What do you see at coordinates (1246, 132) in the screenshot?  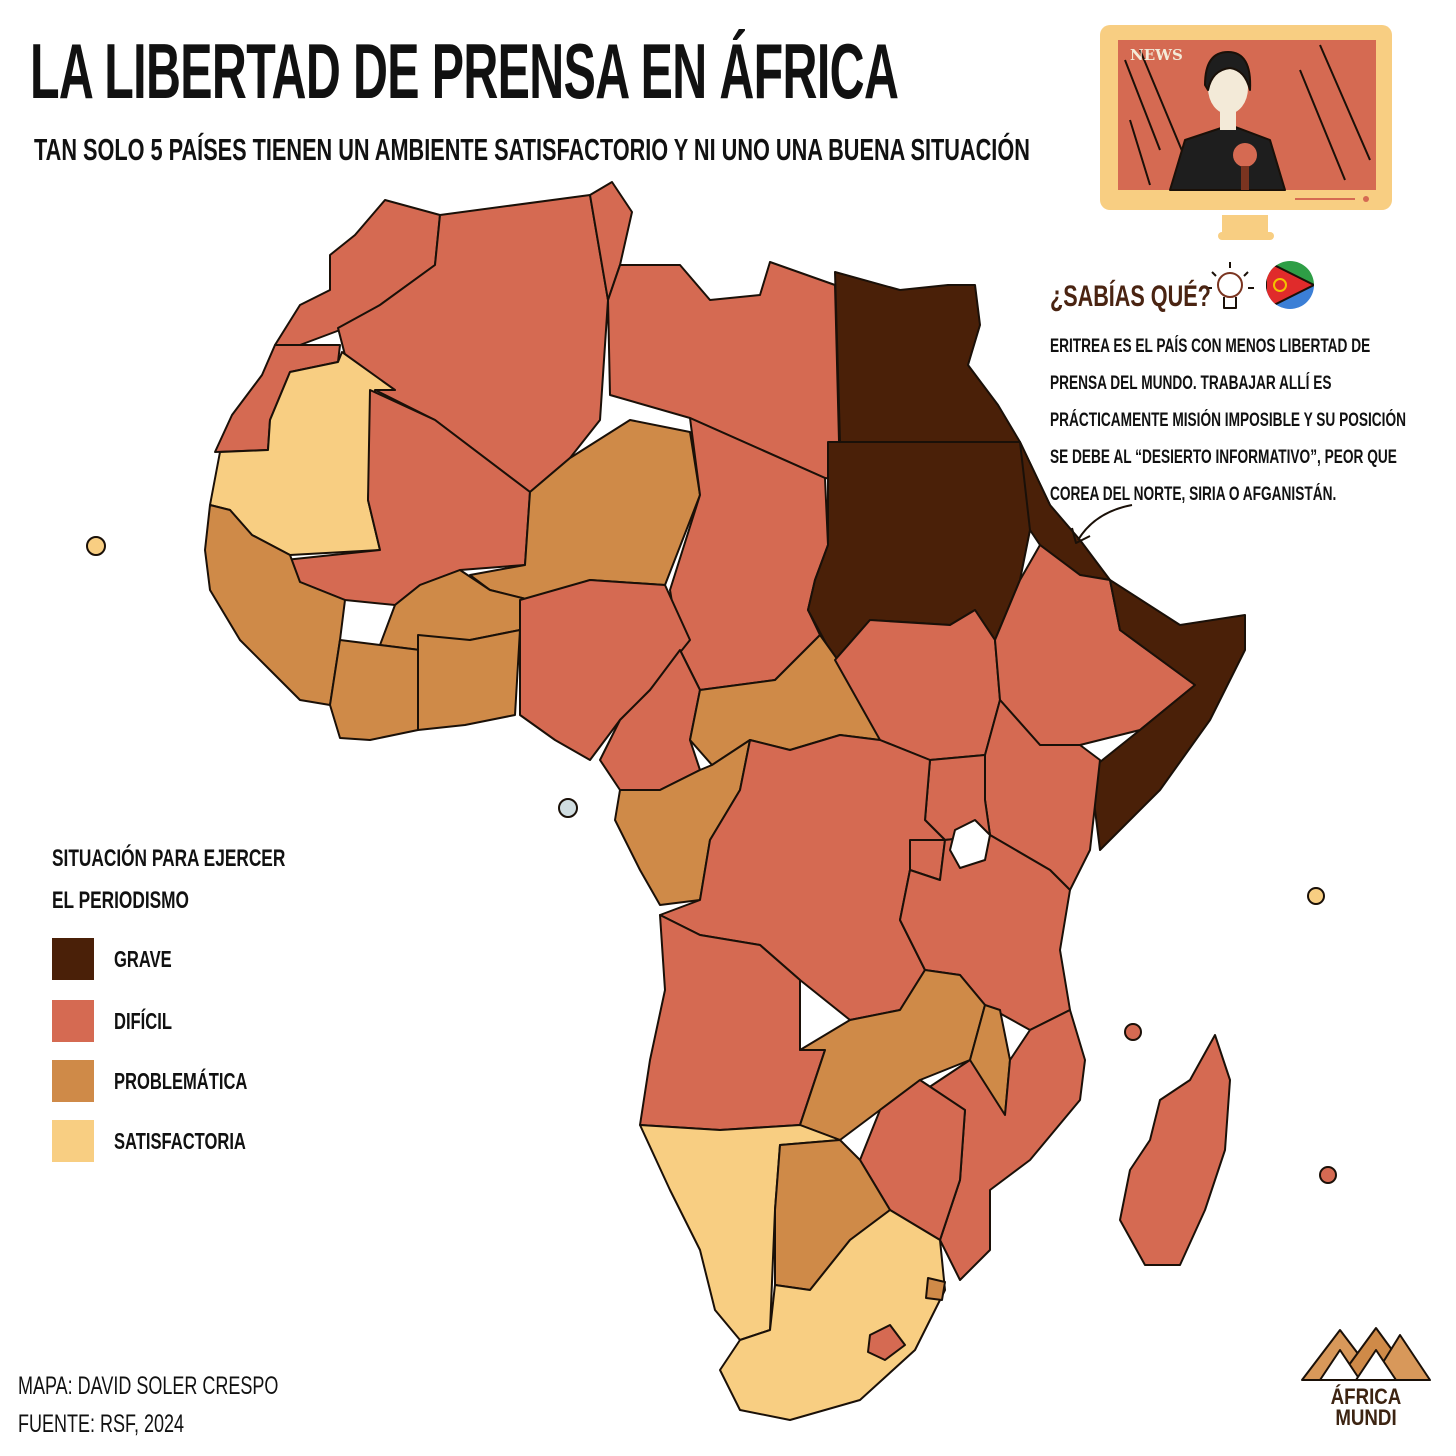 I see `tv-illustration` at bounding box center [1246, 132].